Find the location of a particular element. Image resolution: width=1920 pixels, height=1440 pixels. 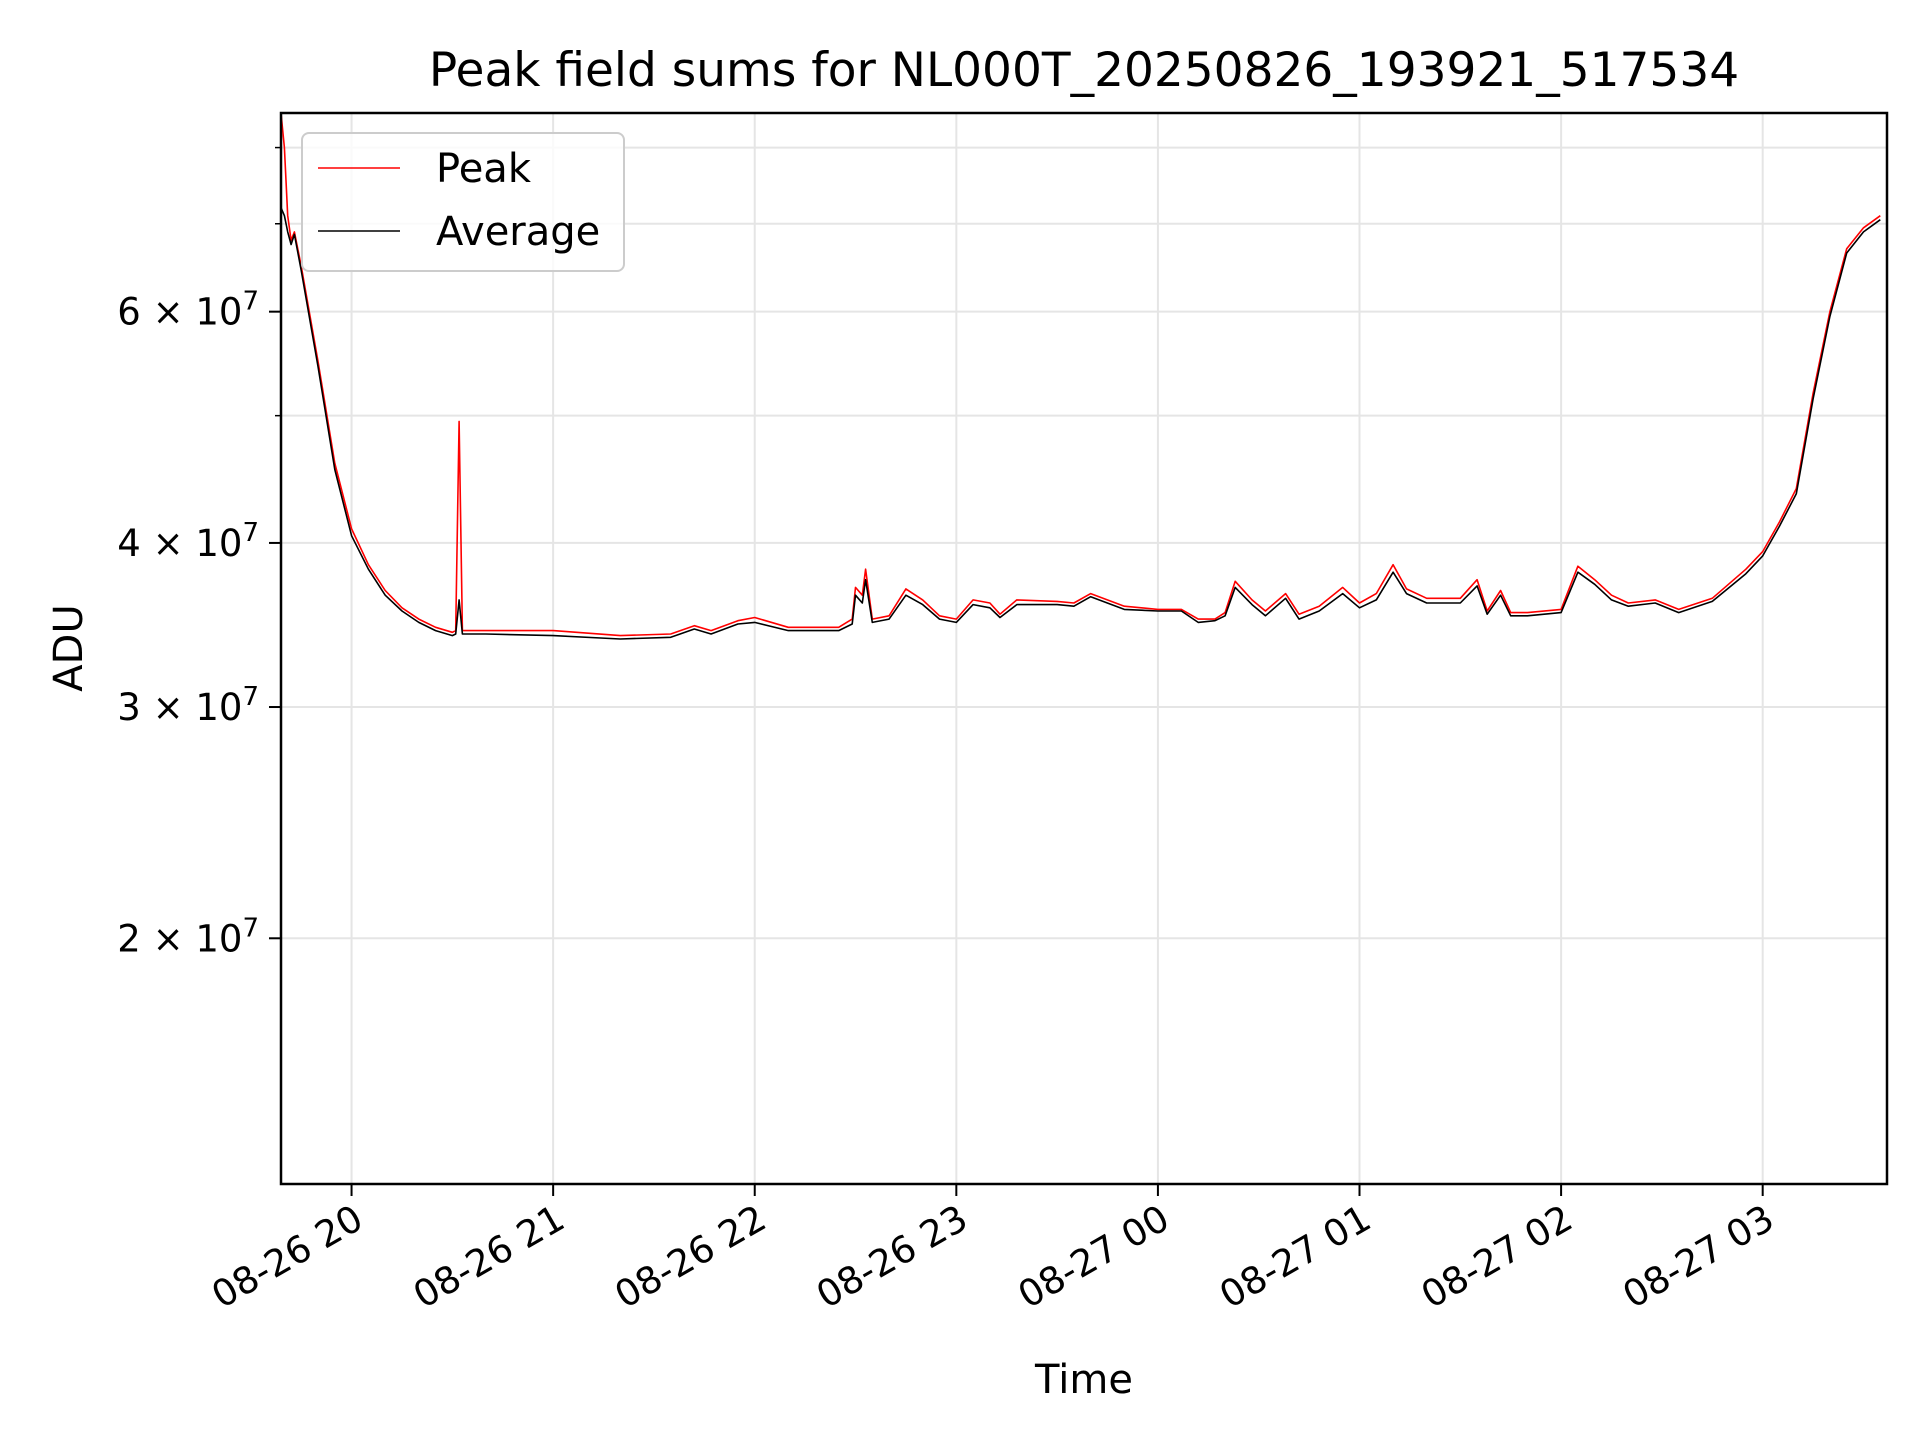

legend: Peak Average is located at coordinates (463, 202).